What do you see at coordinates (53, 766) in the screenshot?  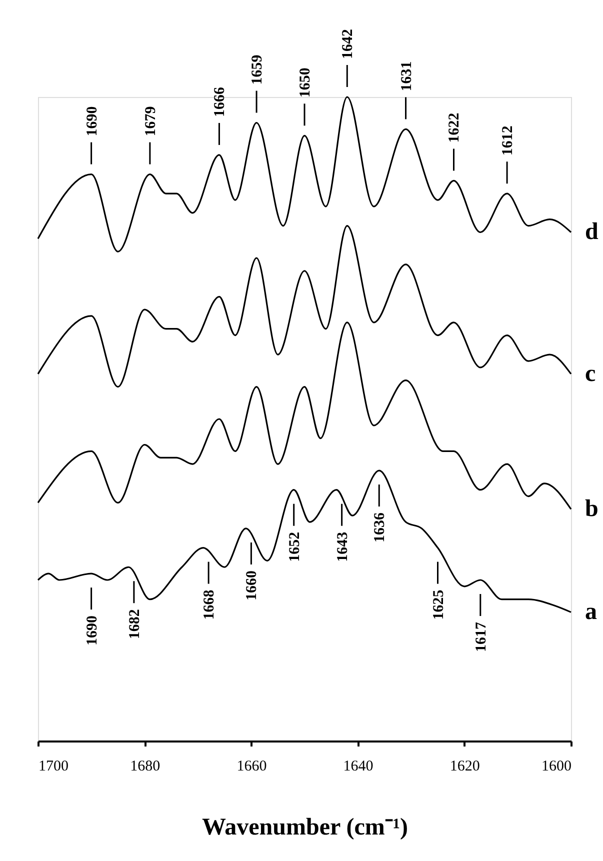 I see `x-tick-label: 1700` at bounding box center [53, 766].